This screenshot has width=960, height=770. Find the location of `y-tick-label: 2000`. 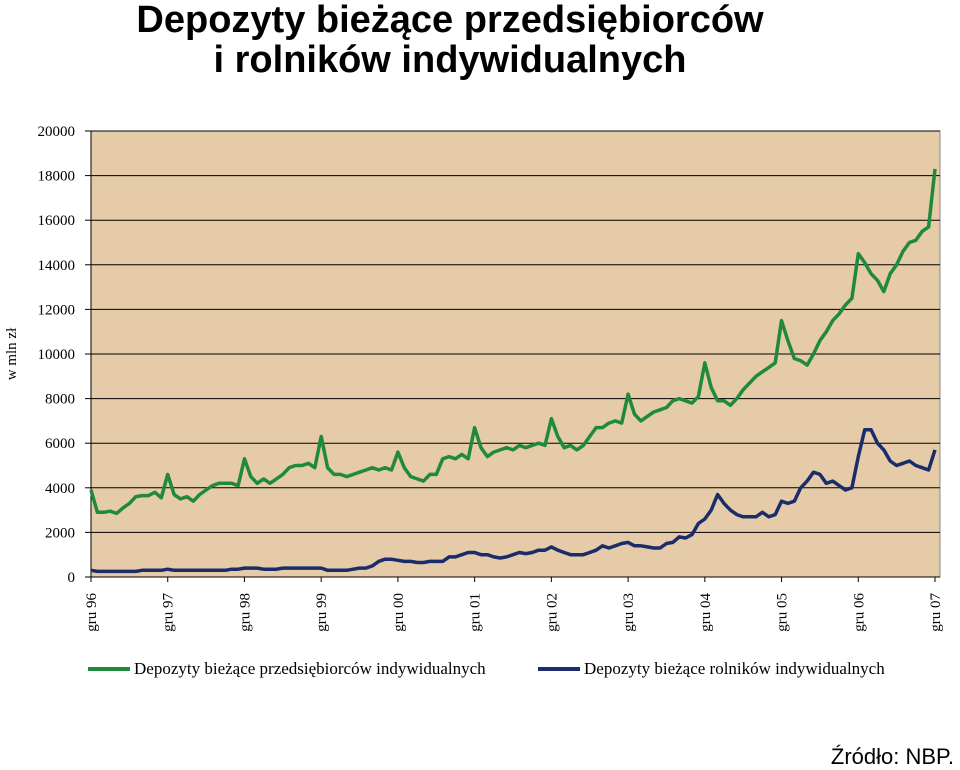

y-tick-label: 2000 is located at coordinates (60, 533).